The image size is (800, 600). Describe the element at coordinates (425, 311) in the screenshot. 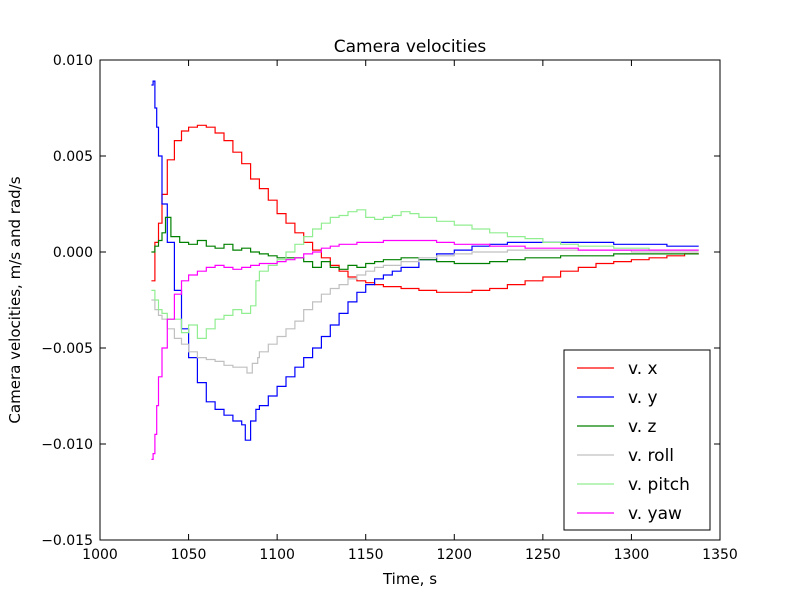

I see `series-line-v-roll` at that location.